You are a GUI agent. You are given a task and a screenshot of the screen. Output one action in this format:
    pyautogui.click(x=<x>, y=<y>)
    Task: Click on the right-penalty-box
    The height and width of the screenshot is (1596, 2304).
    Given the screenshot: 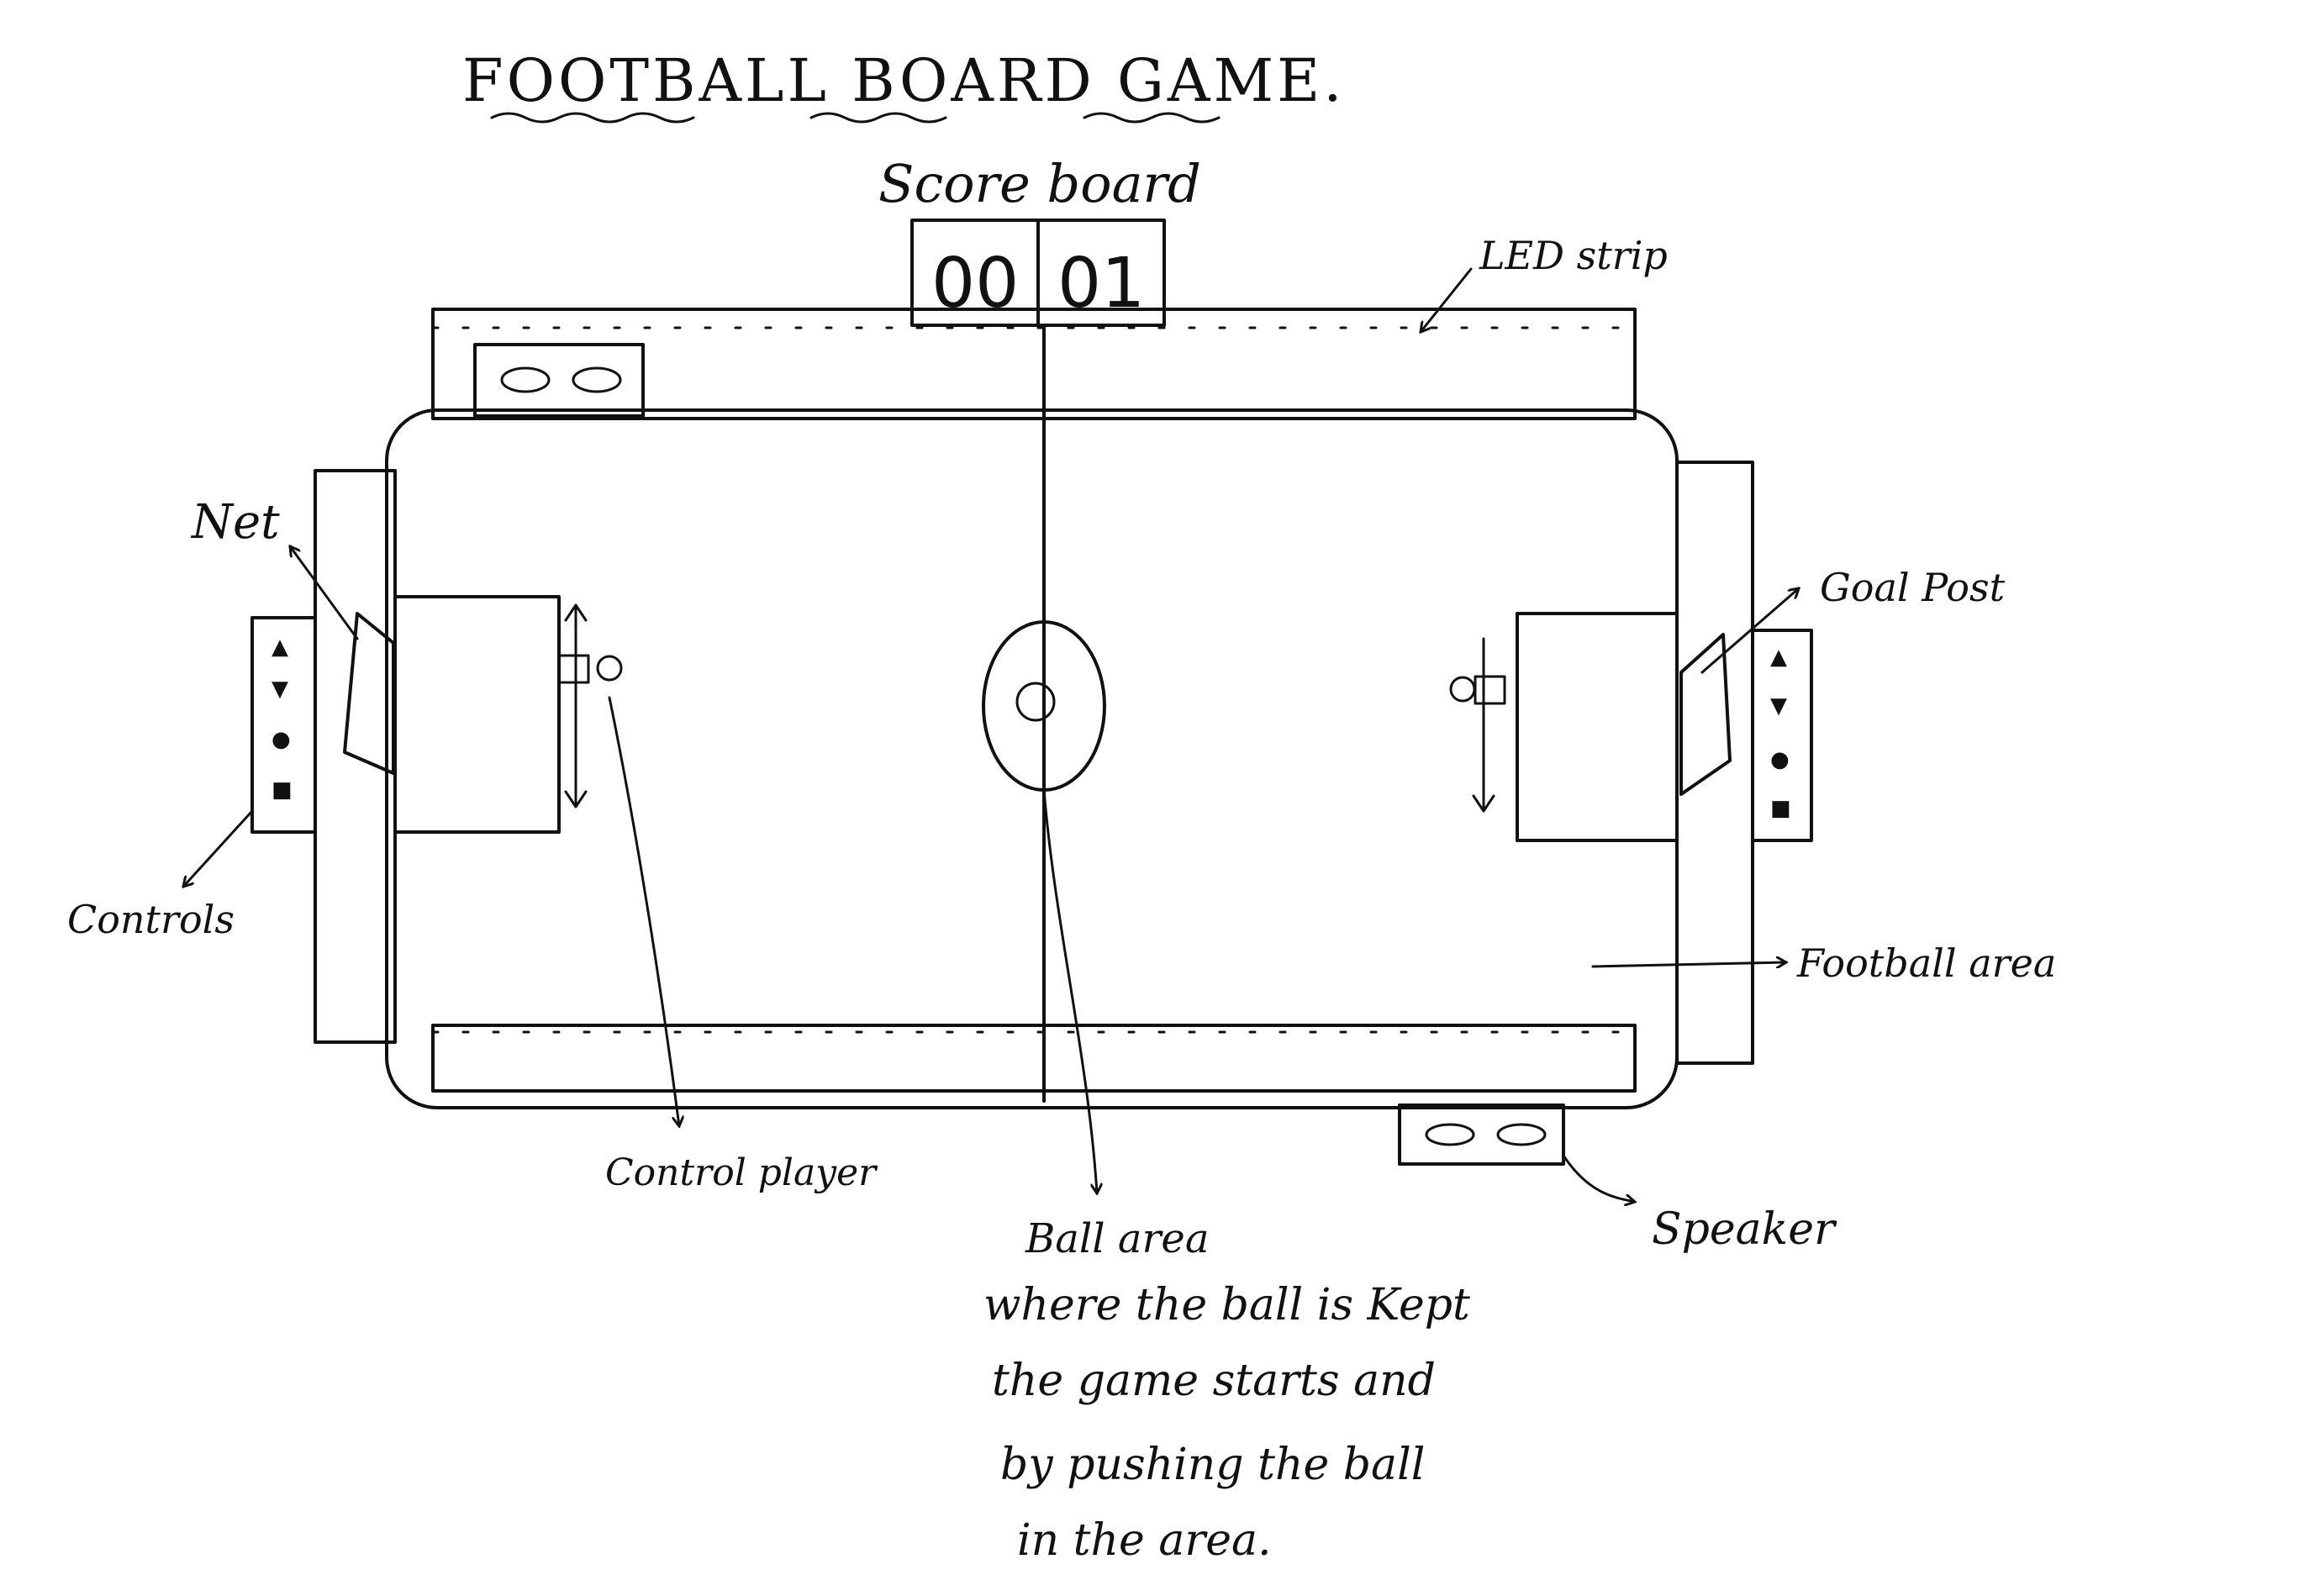 What is the action you would take?
    pyautogui.click(x=1597, y=727)
    